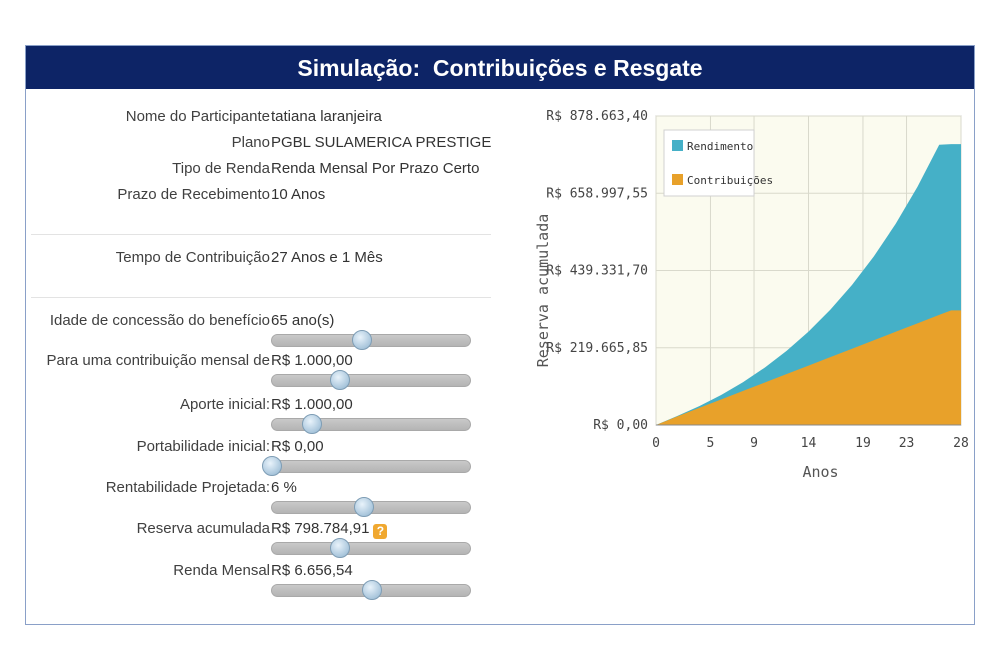 The width and height of the screenshot is (1000, 667). What do you see at coordinates (677, 145) in the screenshot?
I see `legend-swatch-rendimento` at bounding box center [677, 145].